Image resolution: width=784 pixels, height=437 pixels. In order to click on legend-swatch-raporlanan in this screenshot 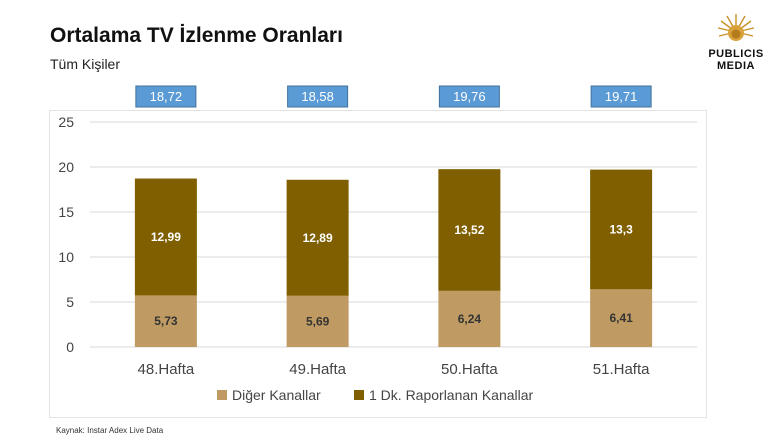, I will do `click(359, 395)`.